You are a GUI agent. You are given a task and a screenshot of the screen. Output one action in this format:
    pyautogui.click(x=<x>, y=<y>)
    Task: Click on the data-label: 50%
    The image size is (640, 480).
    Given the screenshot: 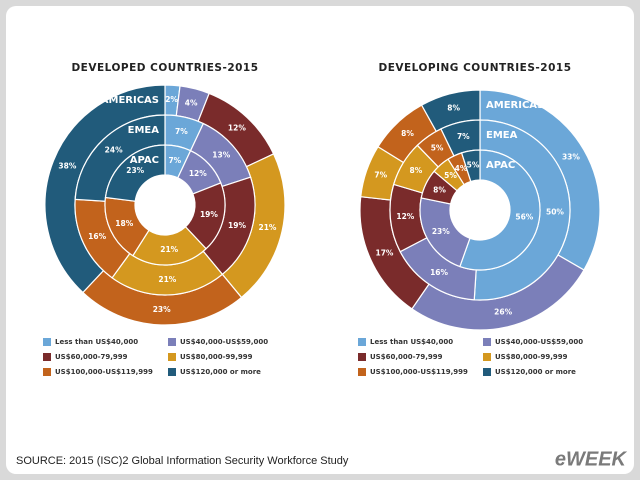 What is the action you would take?
    pyautogui.click(x=555, y=211)
    